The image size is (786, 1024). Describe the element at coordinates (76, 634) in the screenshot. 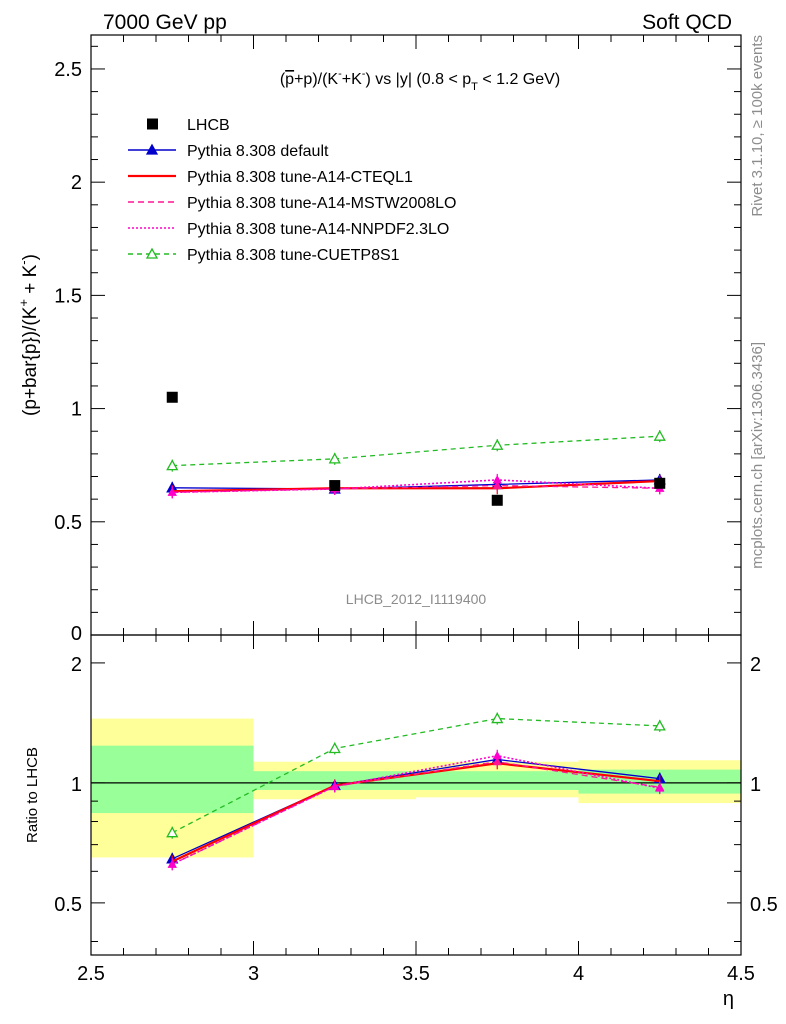

I see `y-tick-label-zero: 0` at that location.